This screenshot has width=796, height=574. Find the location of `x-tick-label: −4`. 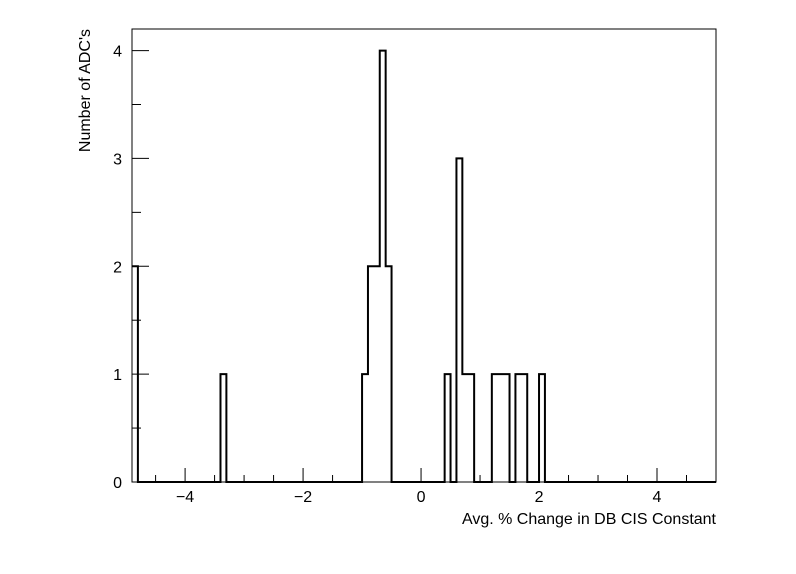

x-tick-label: −4 is located at coordinates (185, 497).